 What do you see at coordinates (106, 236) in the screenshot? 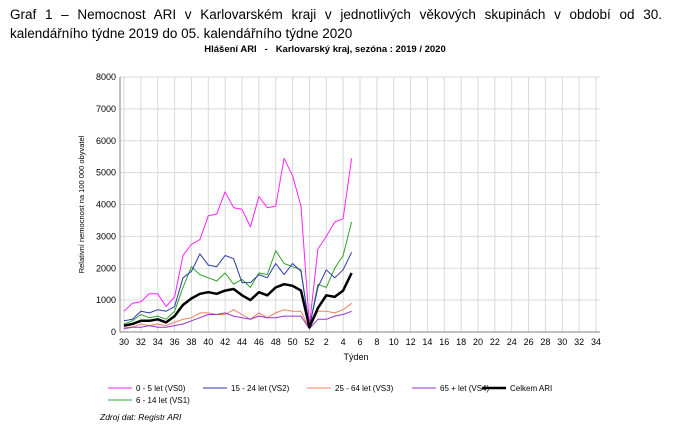
I see `y-tick-label: 3000` at bounding box center [106, 236].